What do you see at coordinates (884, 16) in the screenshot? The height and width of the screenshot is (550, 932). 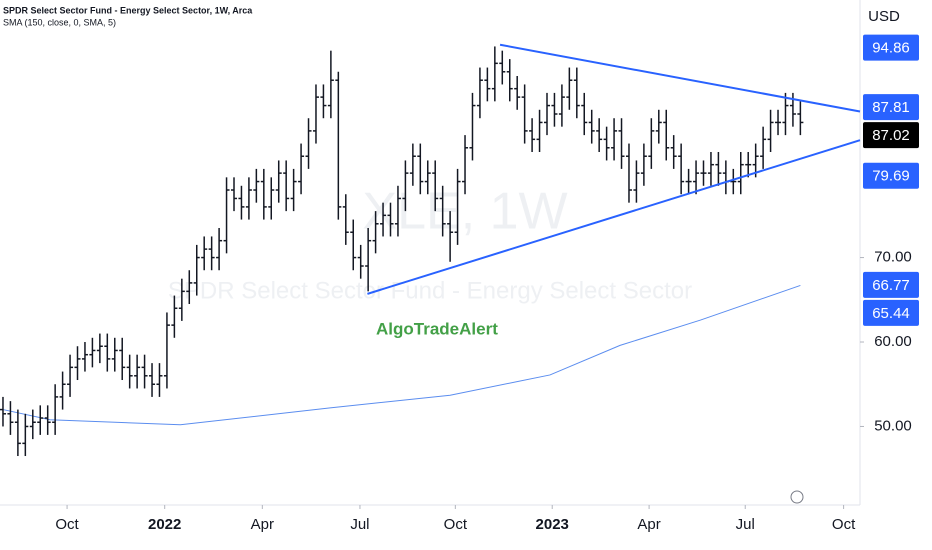 I see `currency: USD` at bounding box center [884, 16].